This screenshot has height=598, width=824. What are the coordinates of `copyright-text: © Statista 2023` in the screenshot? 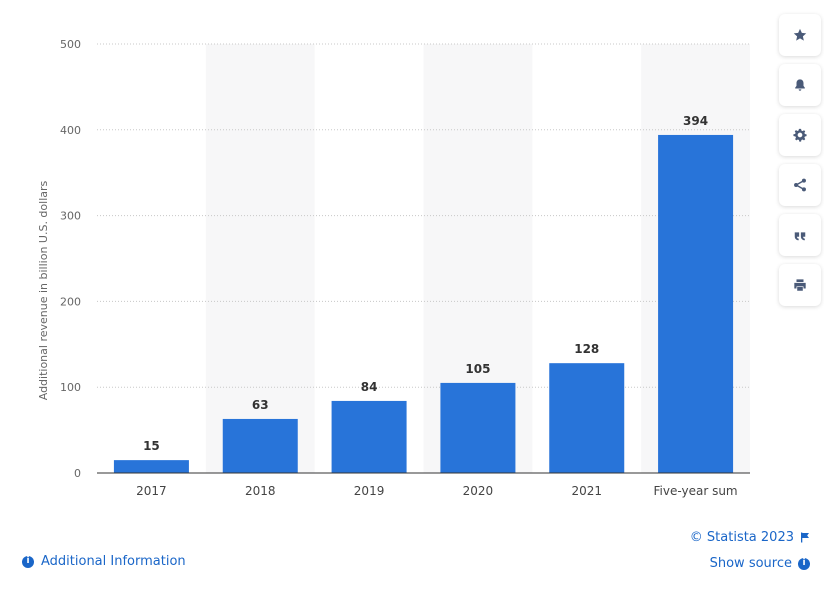 It's located at (741, 537).